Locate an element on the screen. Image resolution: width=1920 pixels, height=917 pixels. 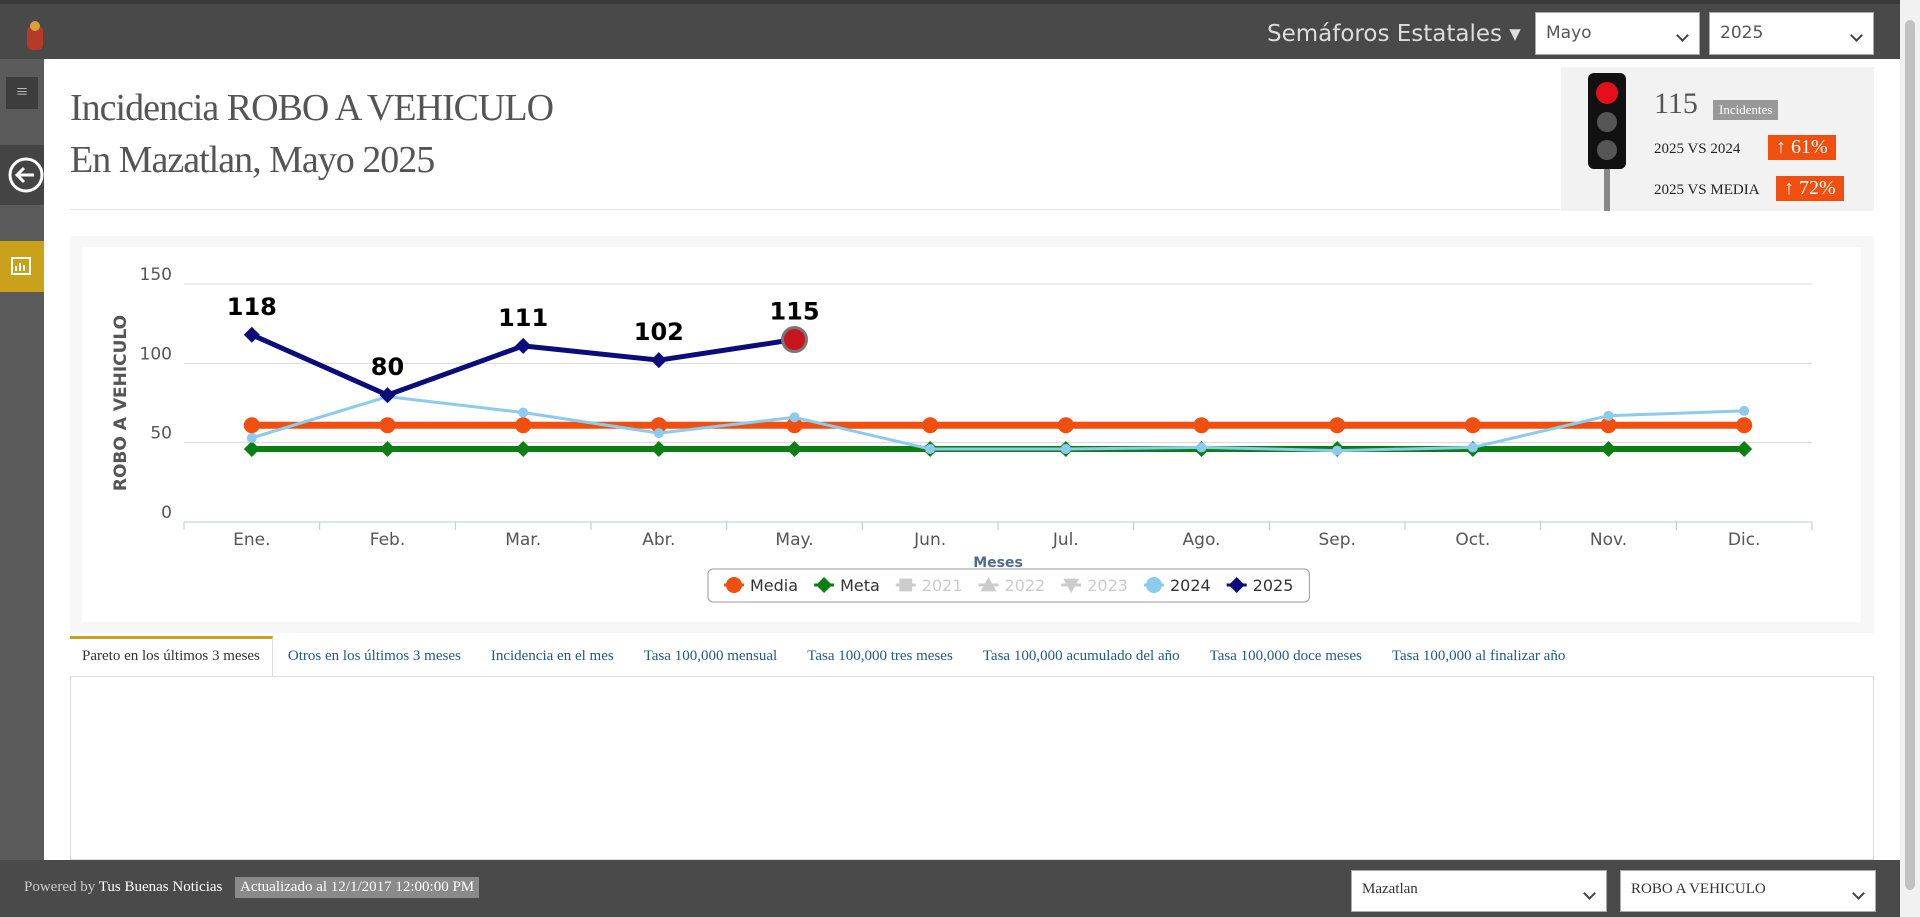
legend: Media Meta 2021 2022 2023 2024 2025 is located at coordinates (1008, 585).